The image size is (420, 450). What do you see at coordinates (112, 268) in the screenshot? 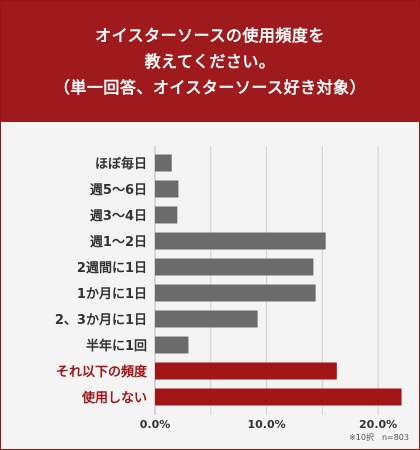
I see `category-label: 2週間に1日` at bounding box center [112, 268].